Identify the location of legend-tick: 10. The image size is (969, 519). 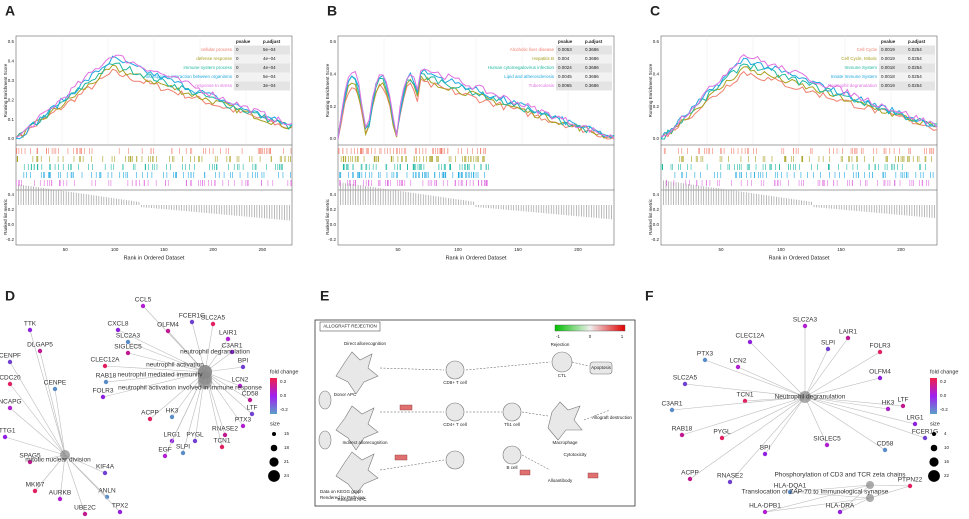
(947, 447).